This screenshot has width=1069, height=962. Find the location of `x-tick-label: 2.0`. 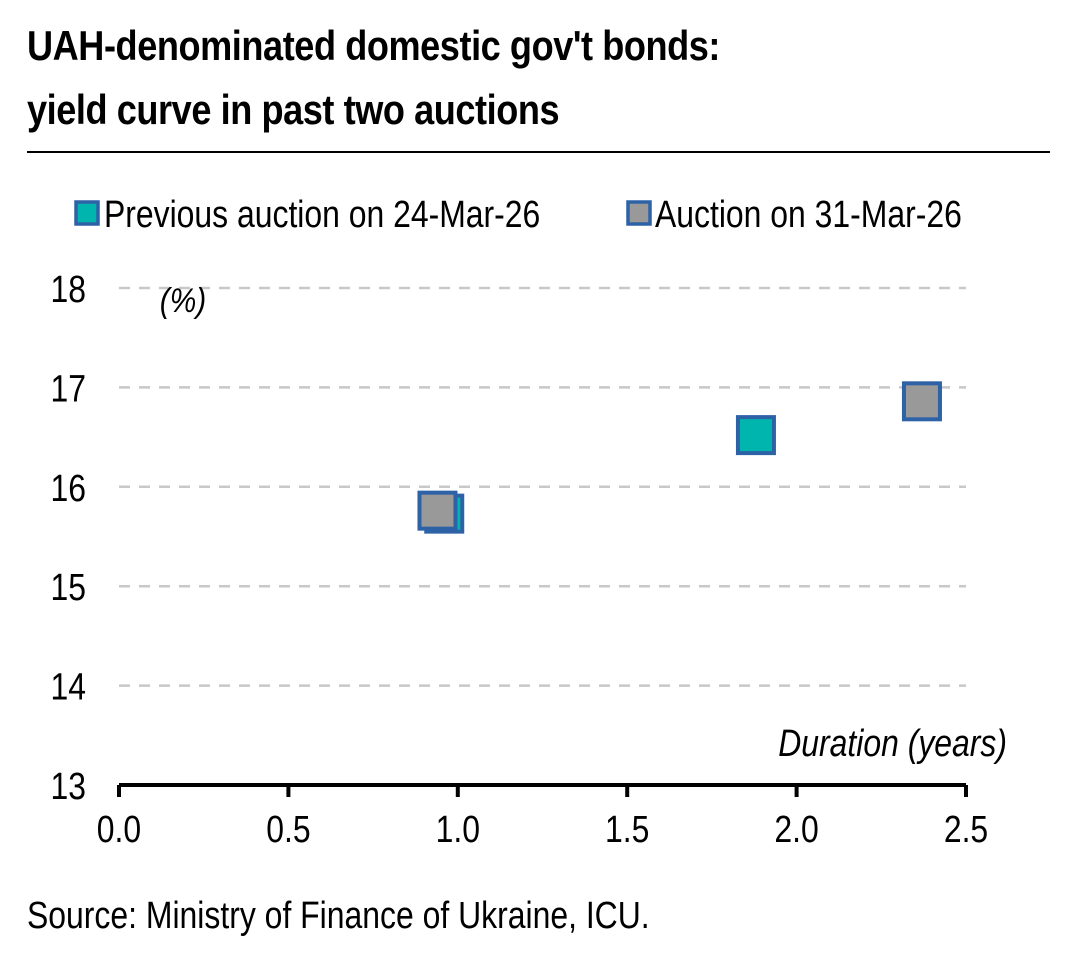

x-tick-label: 2.0 is located at coordinates (796, 829).